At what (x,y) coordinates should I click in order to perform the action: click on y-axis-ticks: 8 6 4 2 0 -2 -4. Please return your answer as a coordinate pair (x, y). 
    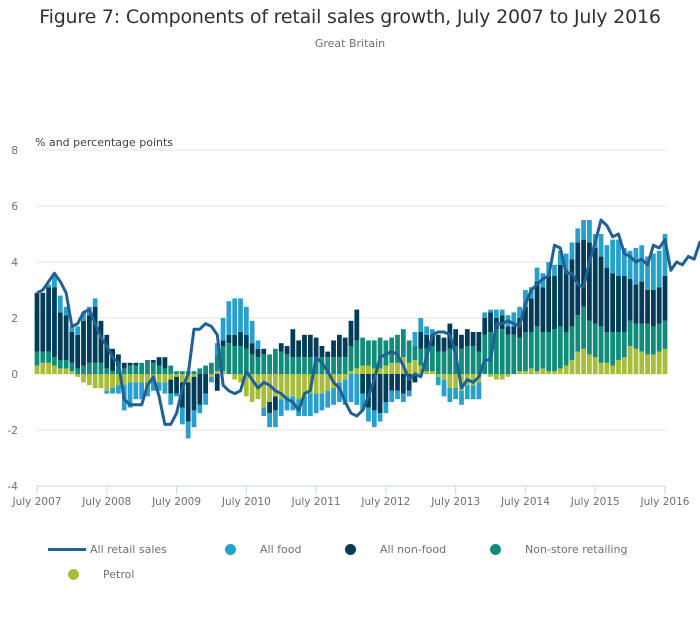
    Looking at the image, I should click on (13, 319).